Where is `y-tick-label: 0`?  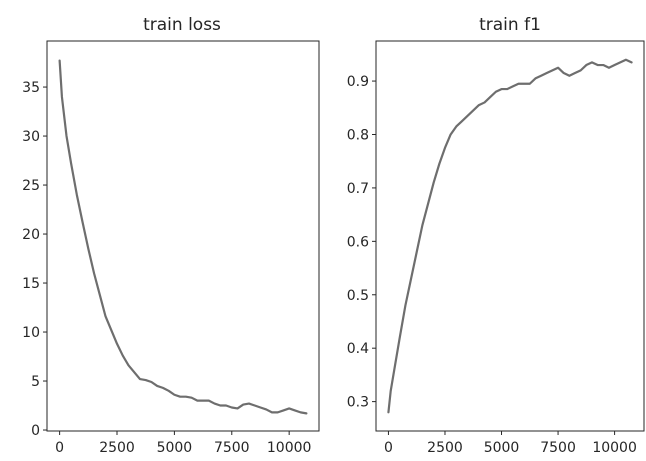
y-tick-label: 0 is located at coordinates (35, 431).